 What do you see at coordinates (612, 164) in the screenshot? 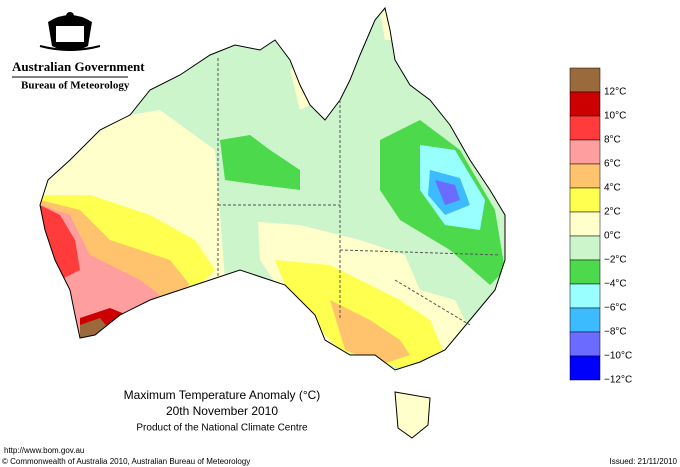
I see `legend-label: 6°C` at bounding box center [612, 164].